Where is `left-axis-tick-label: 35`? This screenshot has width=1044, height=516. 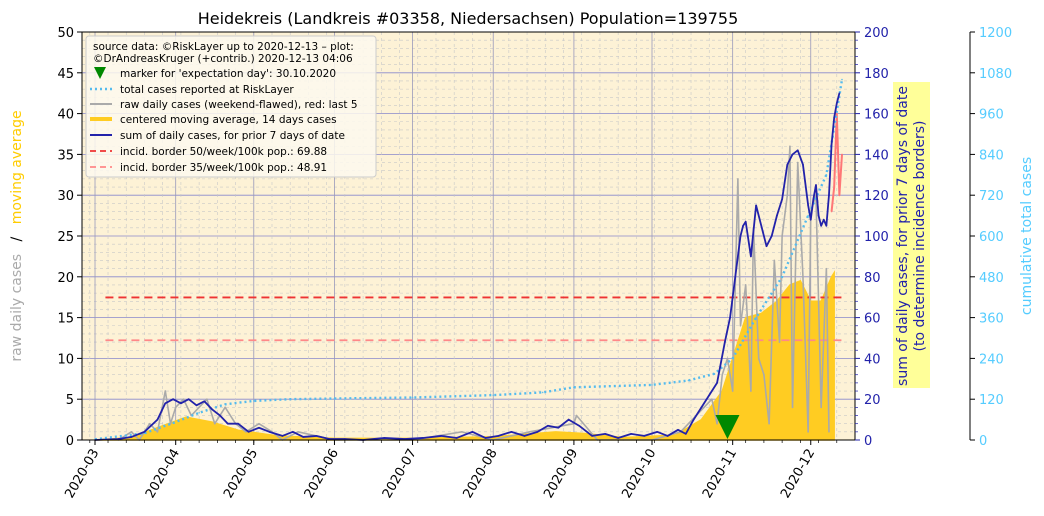
left-axis-tick-label: 35 is located at coordinates (65, 155).